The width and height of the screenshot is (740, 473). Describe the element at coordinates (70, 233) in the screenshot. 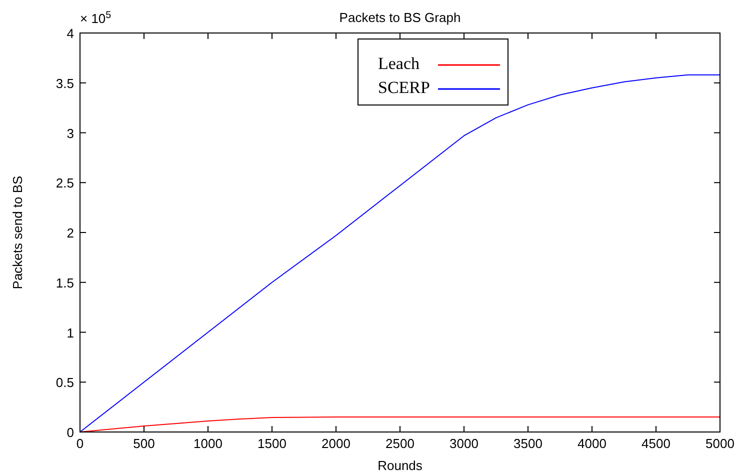

I see `y-tick-label: 2` at that location.